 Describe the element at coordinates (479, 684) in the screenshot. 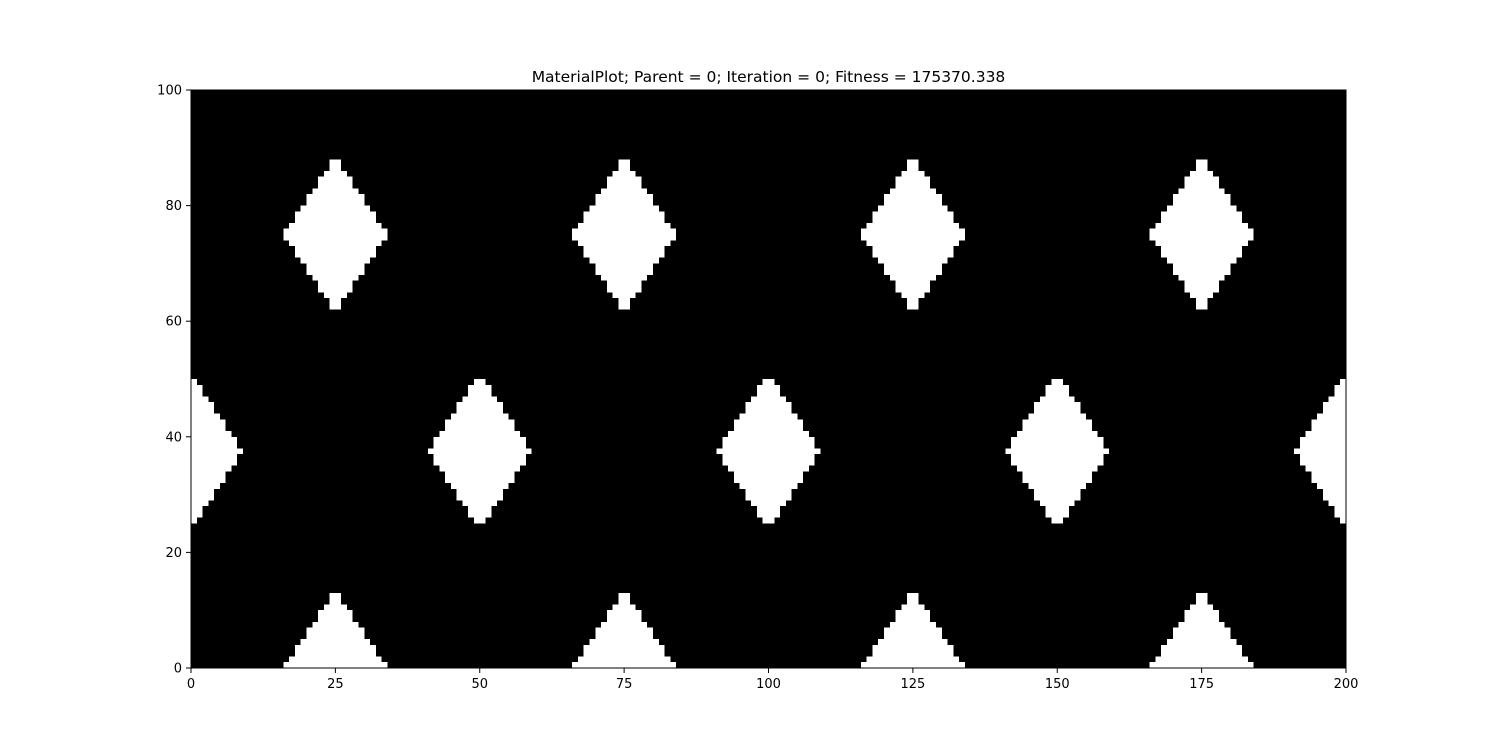

I see `x-tick-label: 50` at that location.